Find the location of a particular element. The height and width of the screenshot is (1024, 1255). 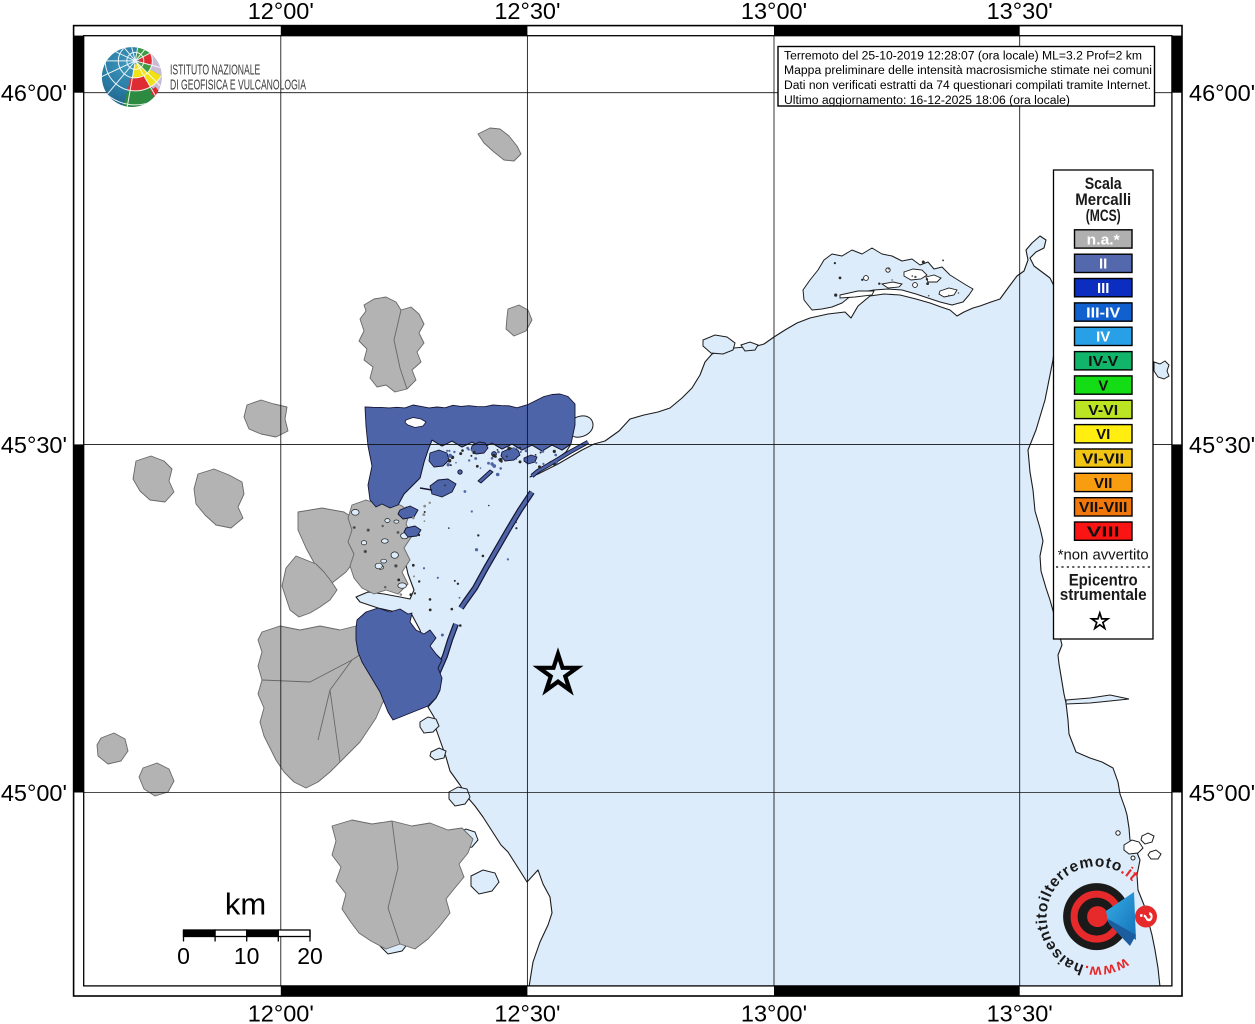

svg-text: VI is located at coordinates (1103, 434).